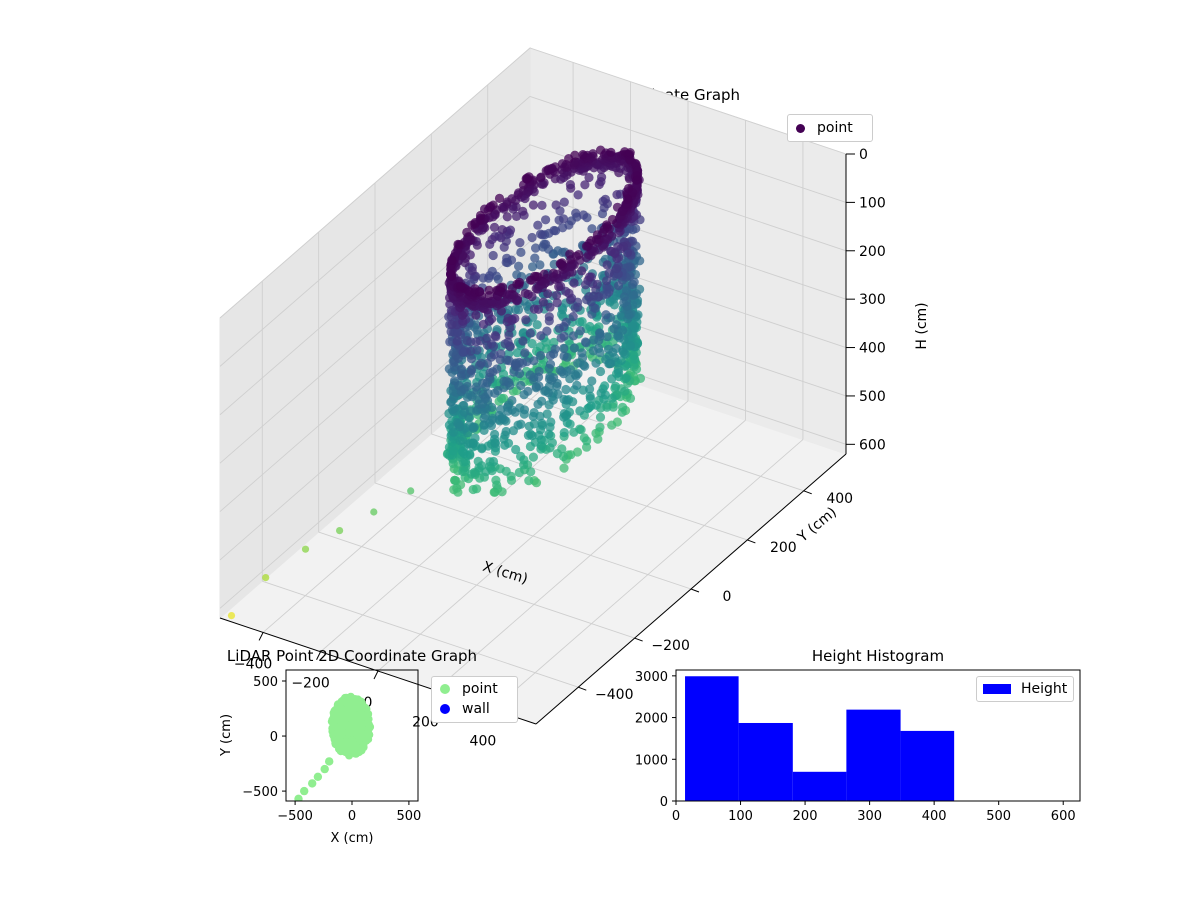  Describe the element at coordinates (800, 128) in the screenshot. I see `legend-point-marker` at that location.